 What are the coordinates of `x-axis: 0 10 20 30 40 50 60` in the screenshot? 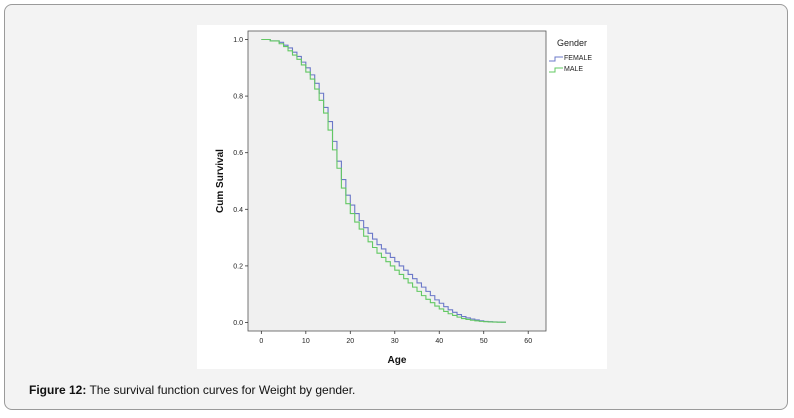 It's located at (395, 338).